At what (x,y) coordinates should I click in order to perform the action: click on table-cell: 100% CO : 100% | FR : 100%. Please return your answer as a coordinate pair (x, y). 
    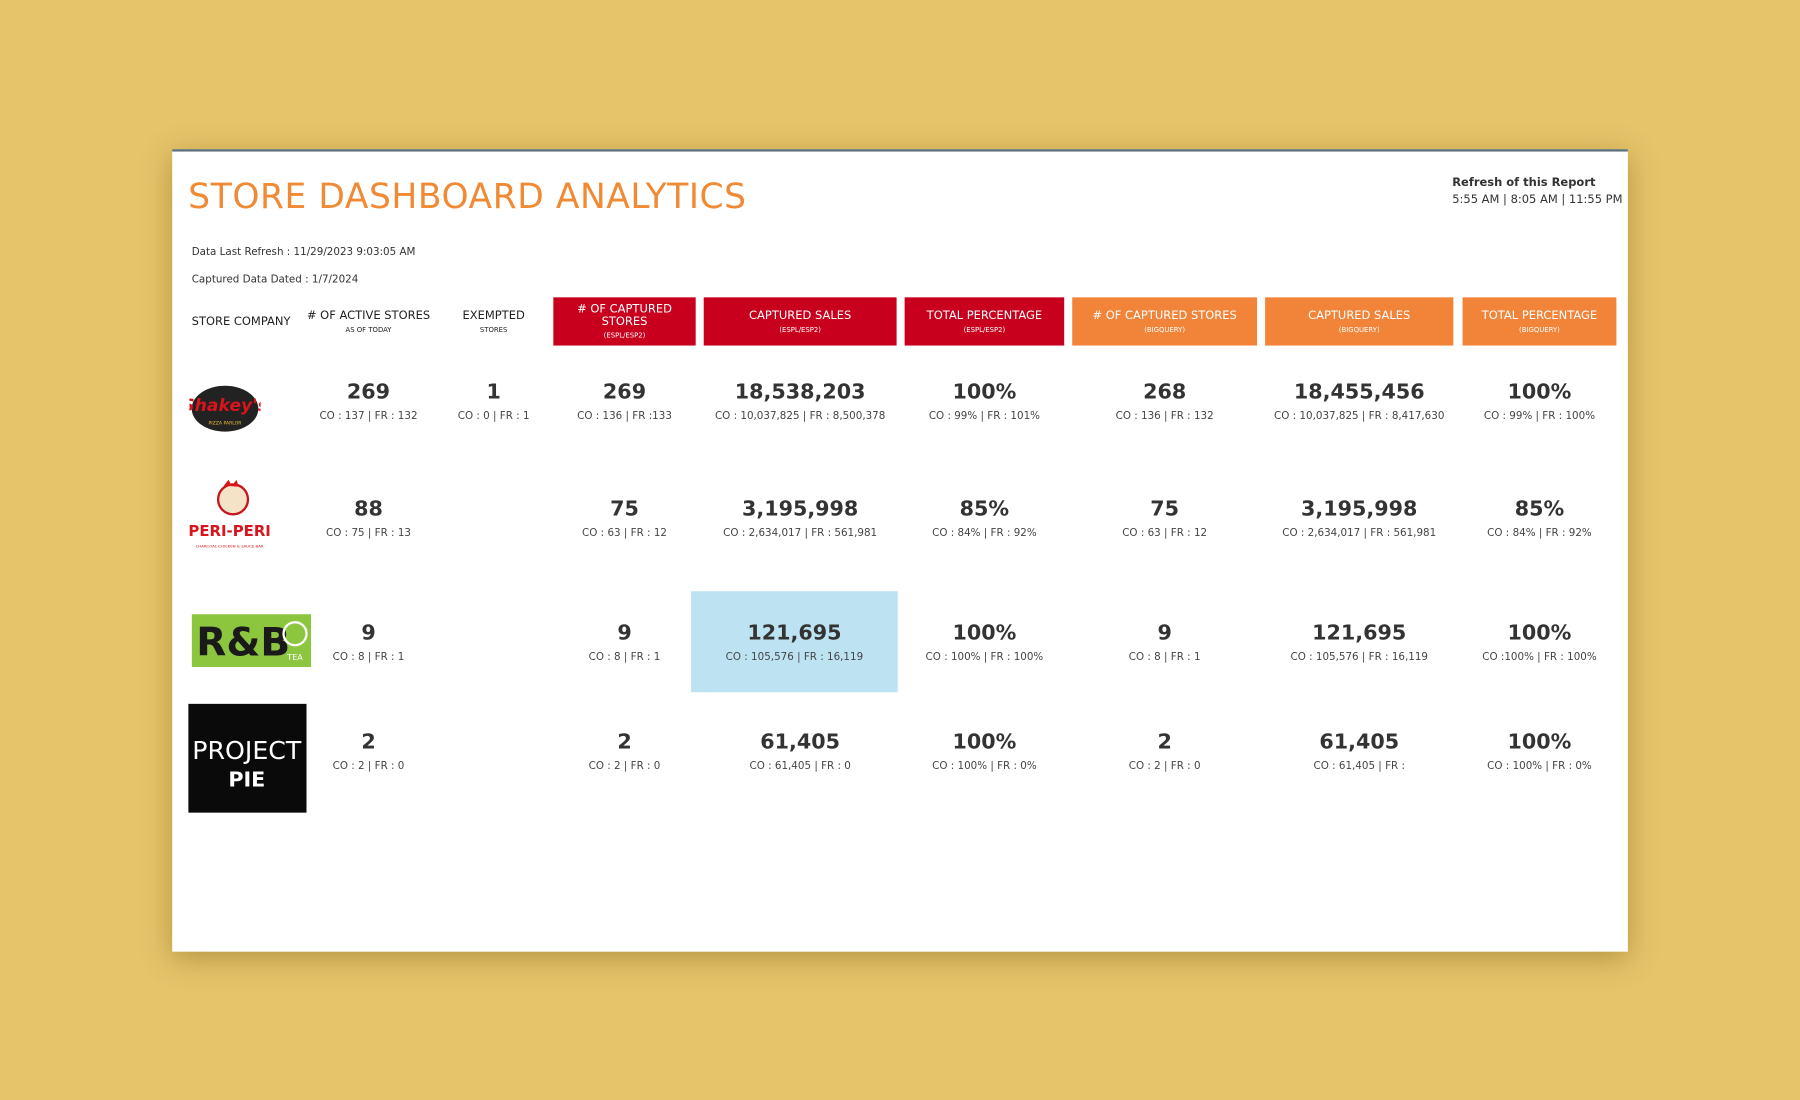
    Looking at the image, I should click on (985, 641).